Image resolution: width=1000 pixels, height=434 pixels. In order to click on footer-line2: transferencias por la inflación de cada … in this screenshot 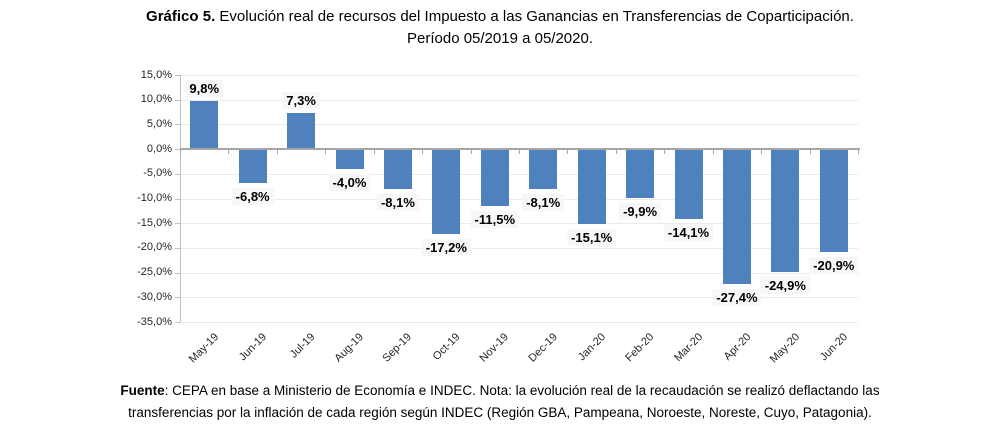, I will do `click(500, 412)`.